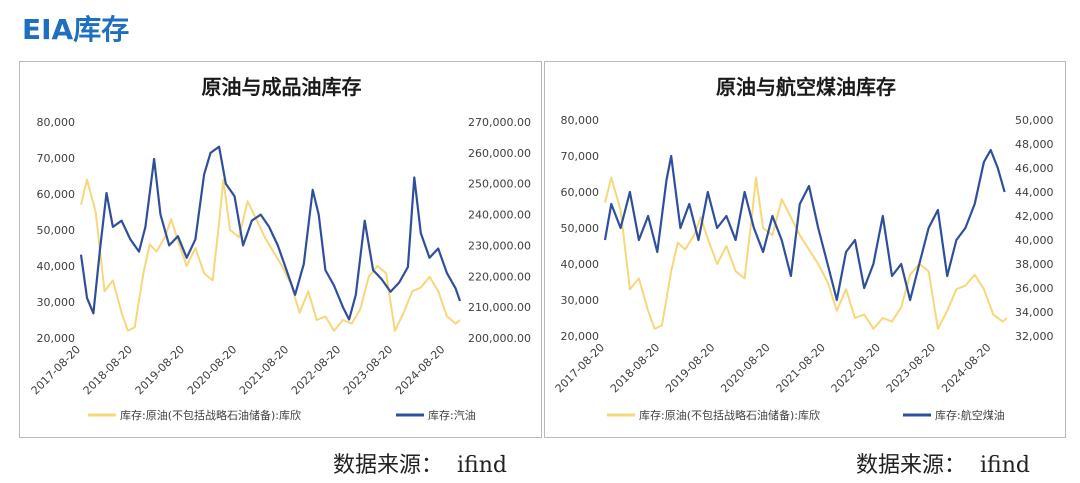 The width and height of the screenshot is (1080, 483). What do you see at coordinates (499, 307) in the screenshot?
I see `right-axis-tick-label: 210,000.00` at bounding box center [499, 307].